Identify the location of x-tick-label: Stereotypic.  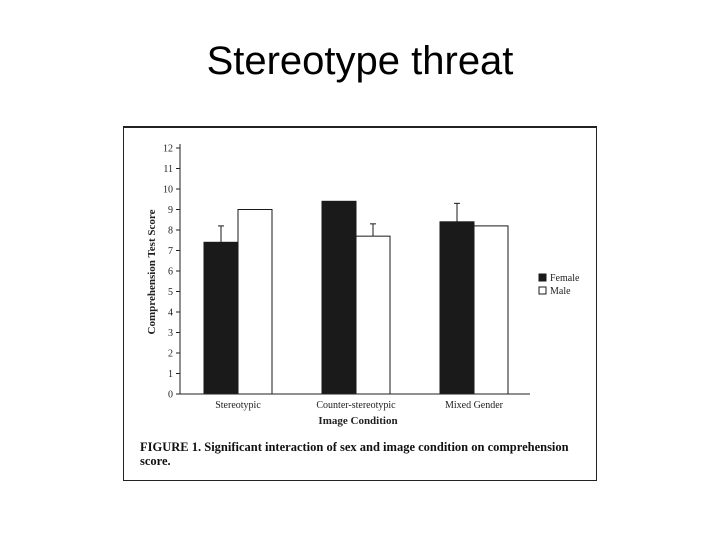
(238, 405).